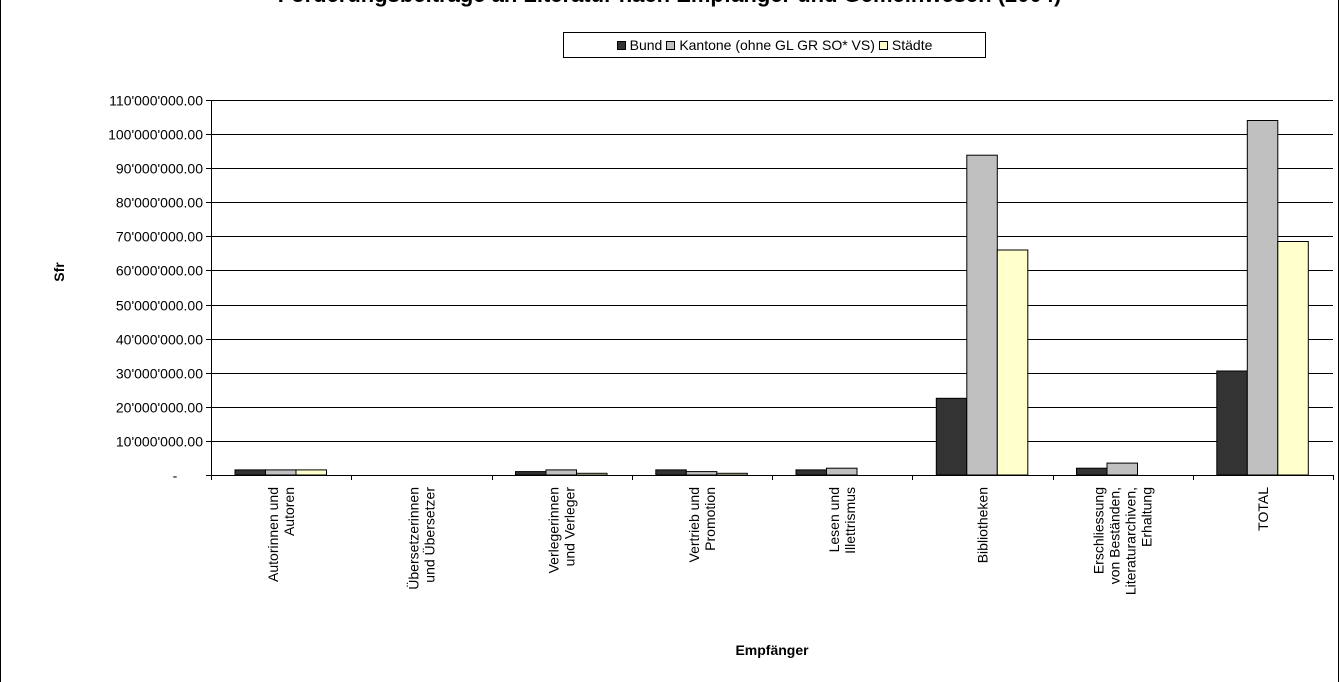 The height and width of the screenshot is (682, 1339). Describe the element at coordinates (1115, 535) in the screenshot. I see `x-category-label: von Beständen,` at that location.